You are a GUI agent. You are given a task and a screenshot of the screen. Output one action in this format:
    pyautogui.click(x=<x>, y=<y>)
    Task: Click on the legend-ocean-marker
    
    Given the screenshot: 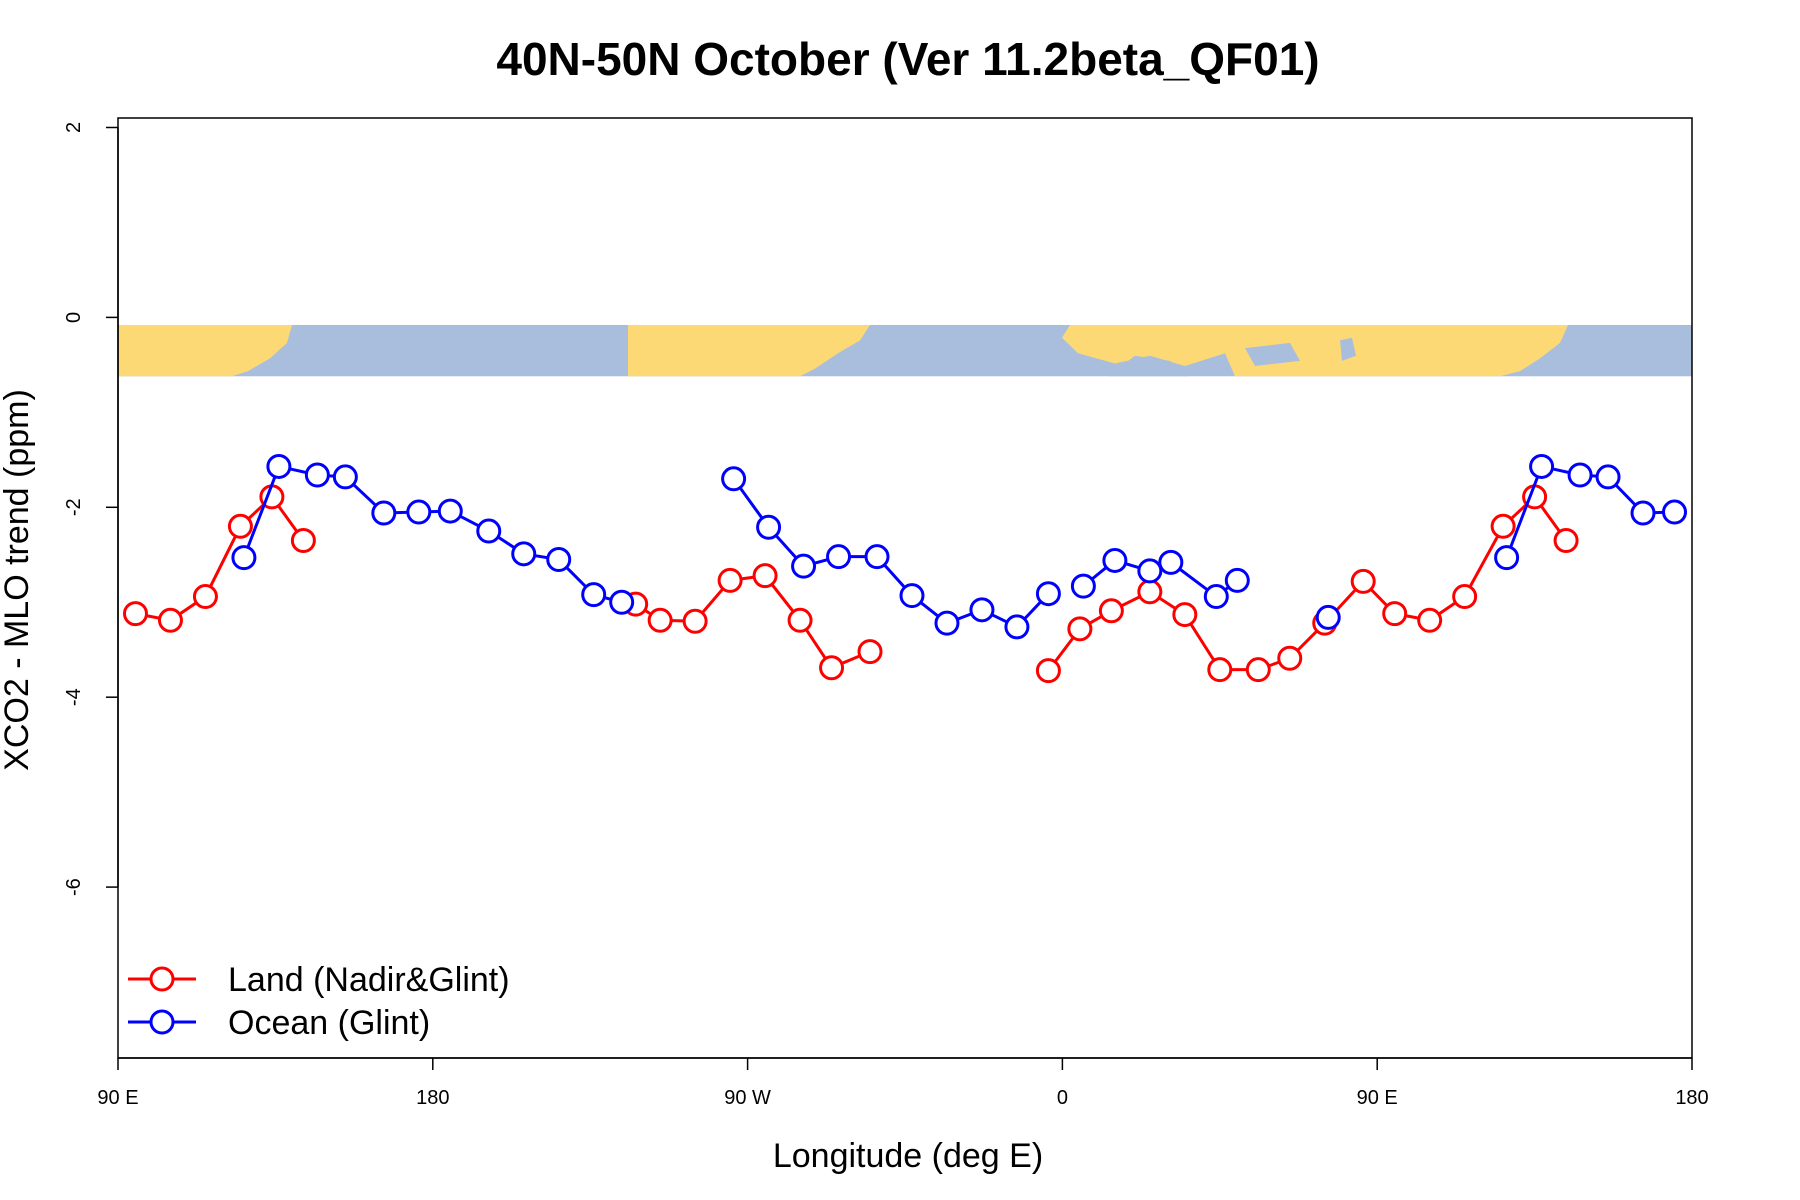 What is the action you would take?
    pyautogui.click(x=162, y=1022)
    